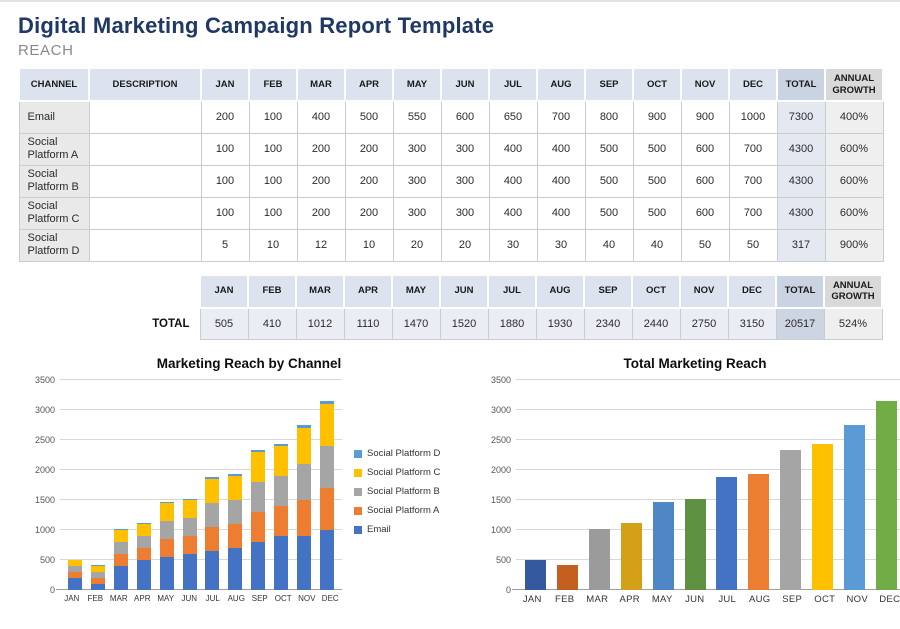 This screenshot has height=629, width=900. Describe the element at coordinates (224, 323) in the screenshot. I see `value-cell: 505` at that location.